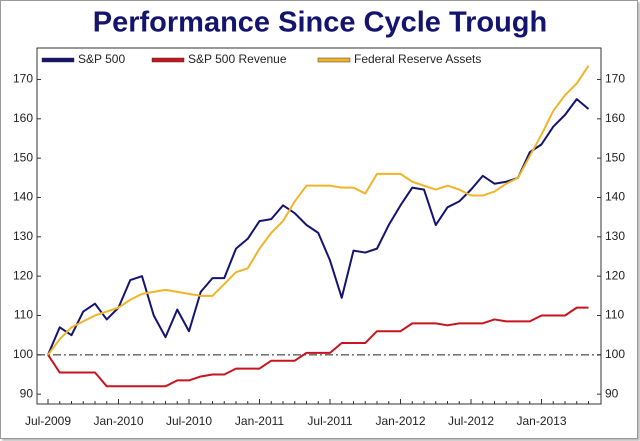  I want to click on y2-tick-label: 140, so click(615, 197).